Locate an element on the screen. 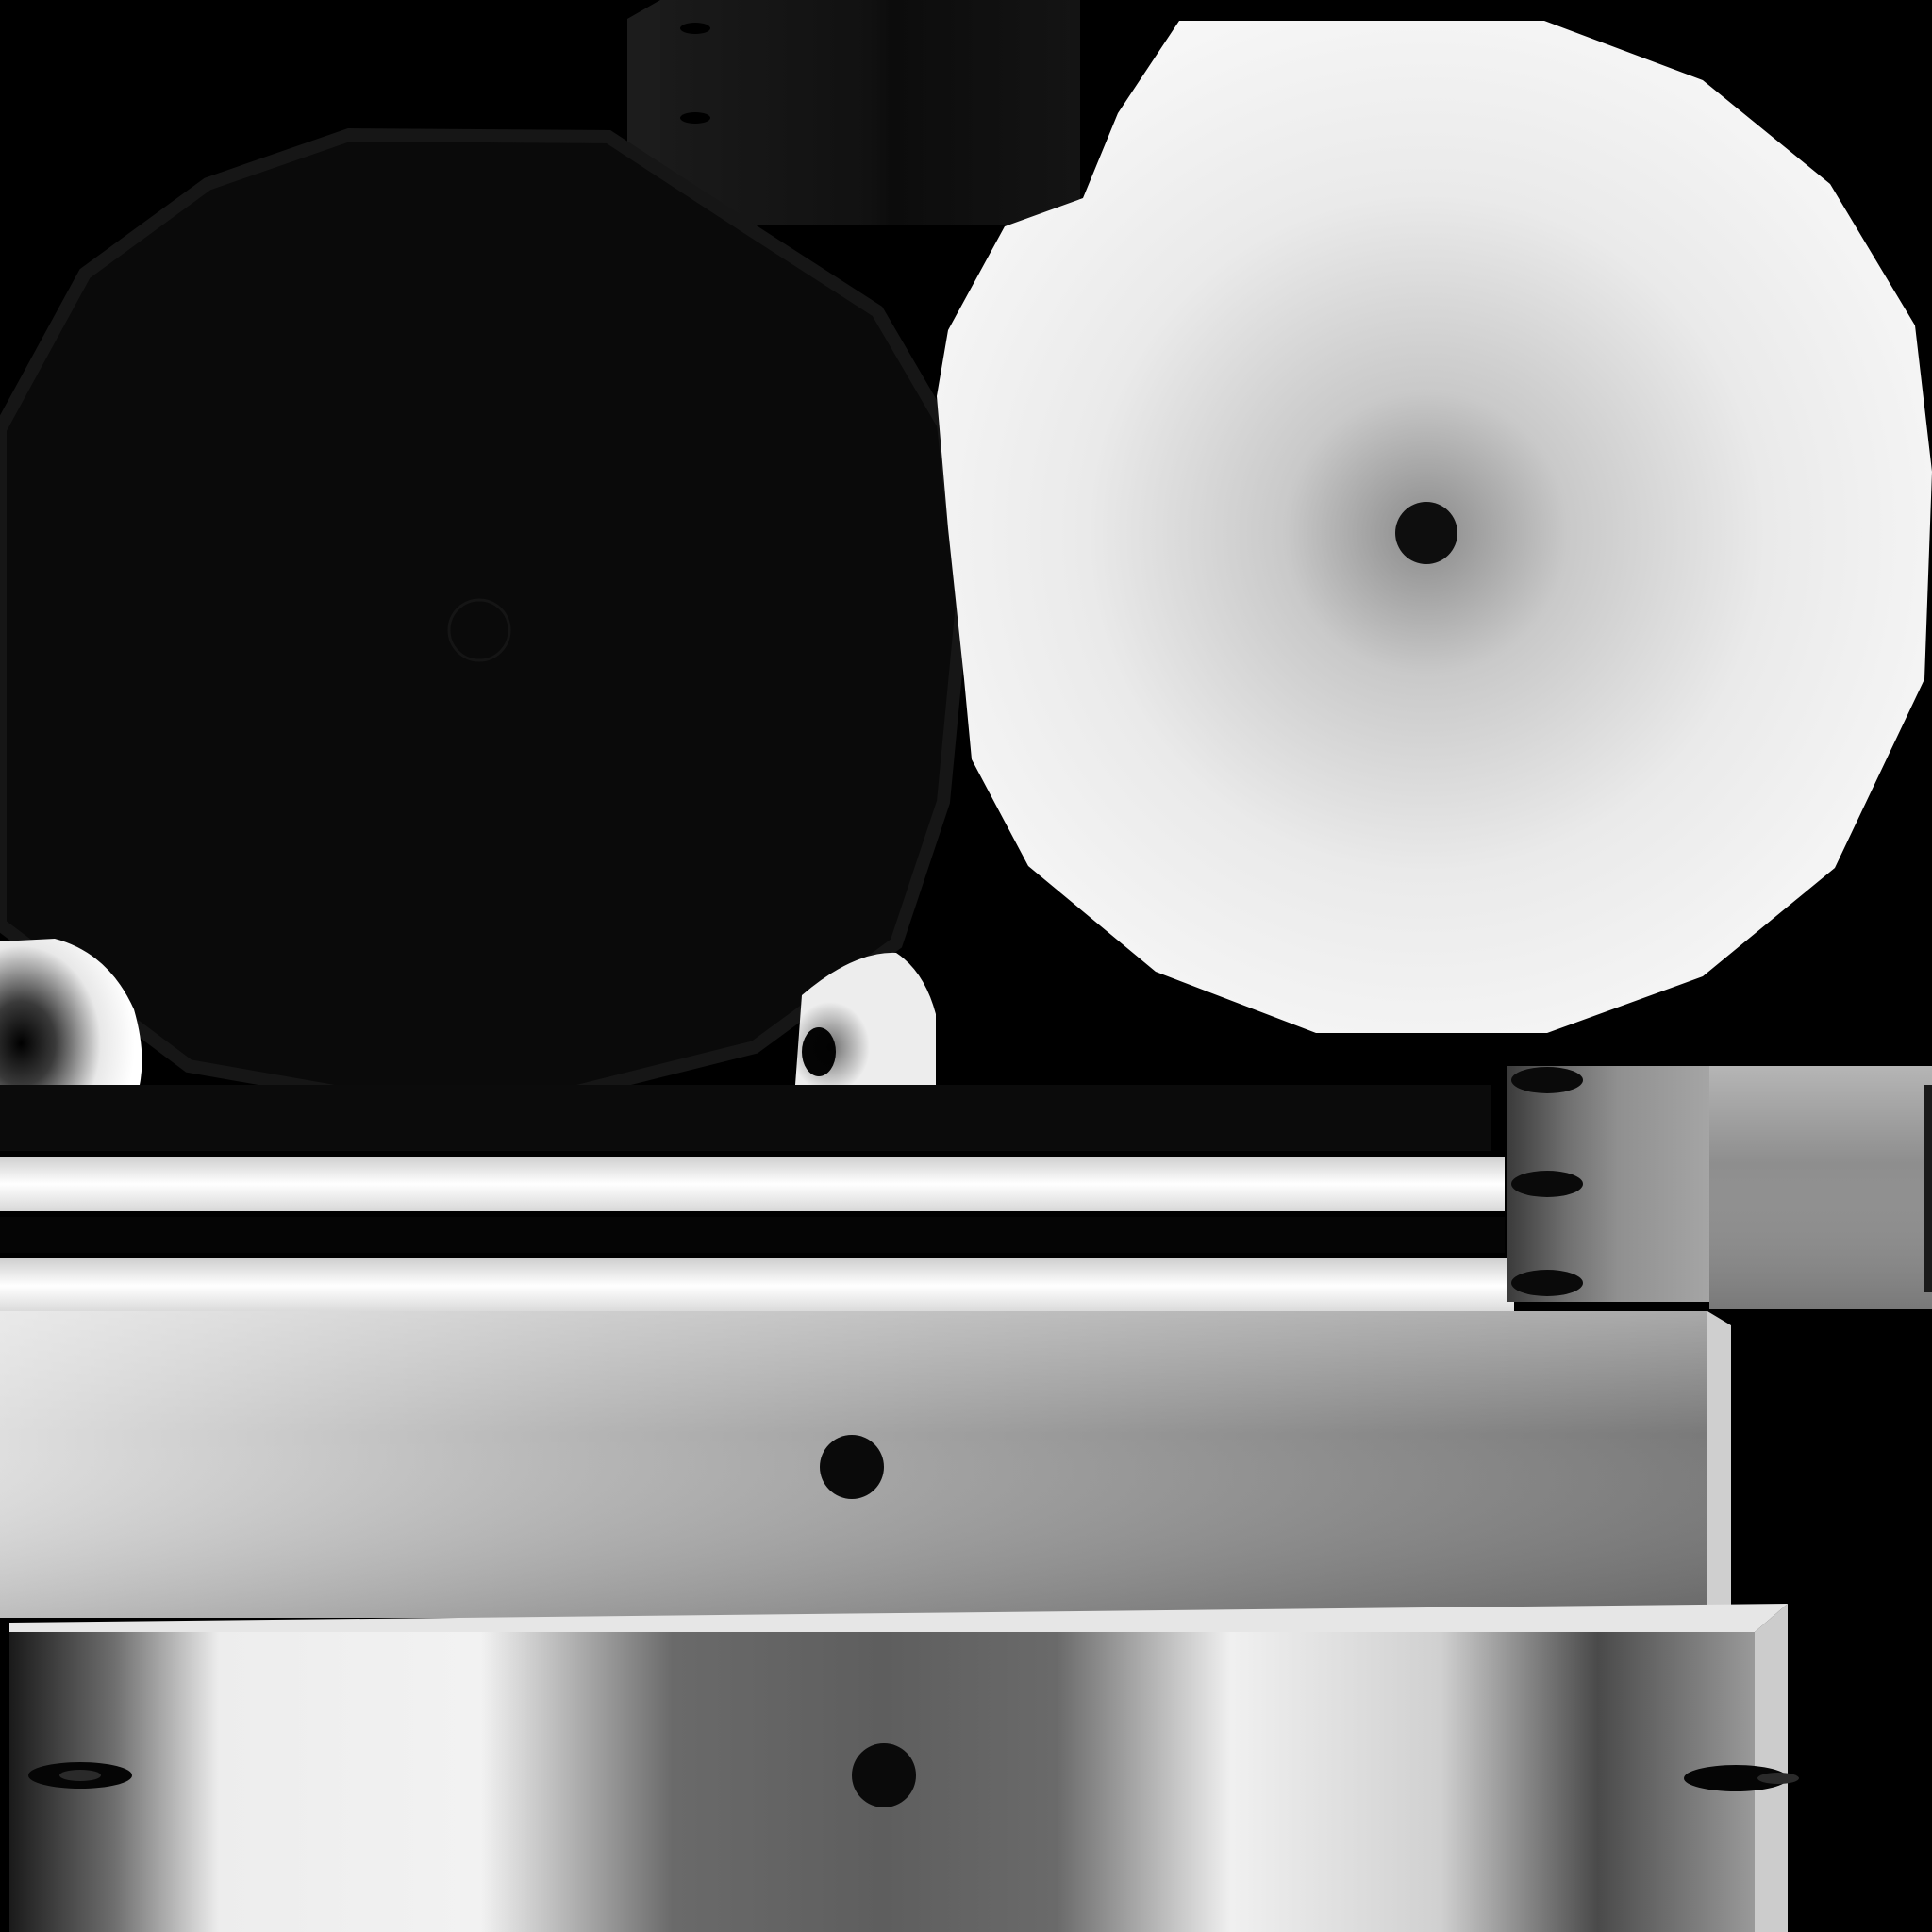 The height and width of the screenshot is (1932, 1932). left-cap-island is located at coordinates (71, 1026).